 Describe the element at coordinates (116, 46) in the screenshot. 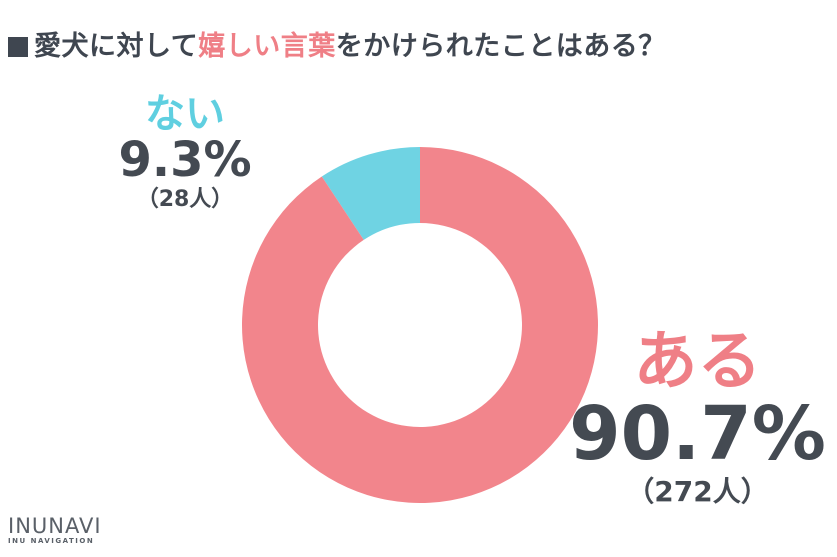

I see `title-prefix: 愛犬に対して` at that location.